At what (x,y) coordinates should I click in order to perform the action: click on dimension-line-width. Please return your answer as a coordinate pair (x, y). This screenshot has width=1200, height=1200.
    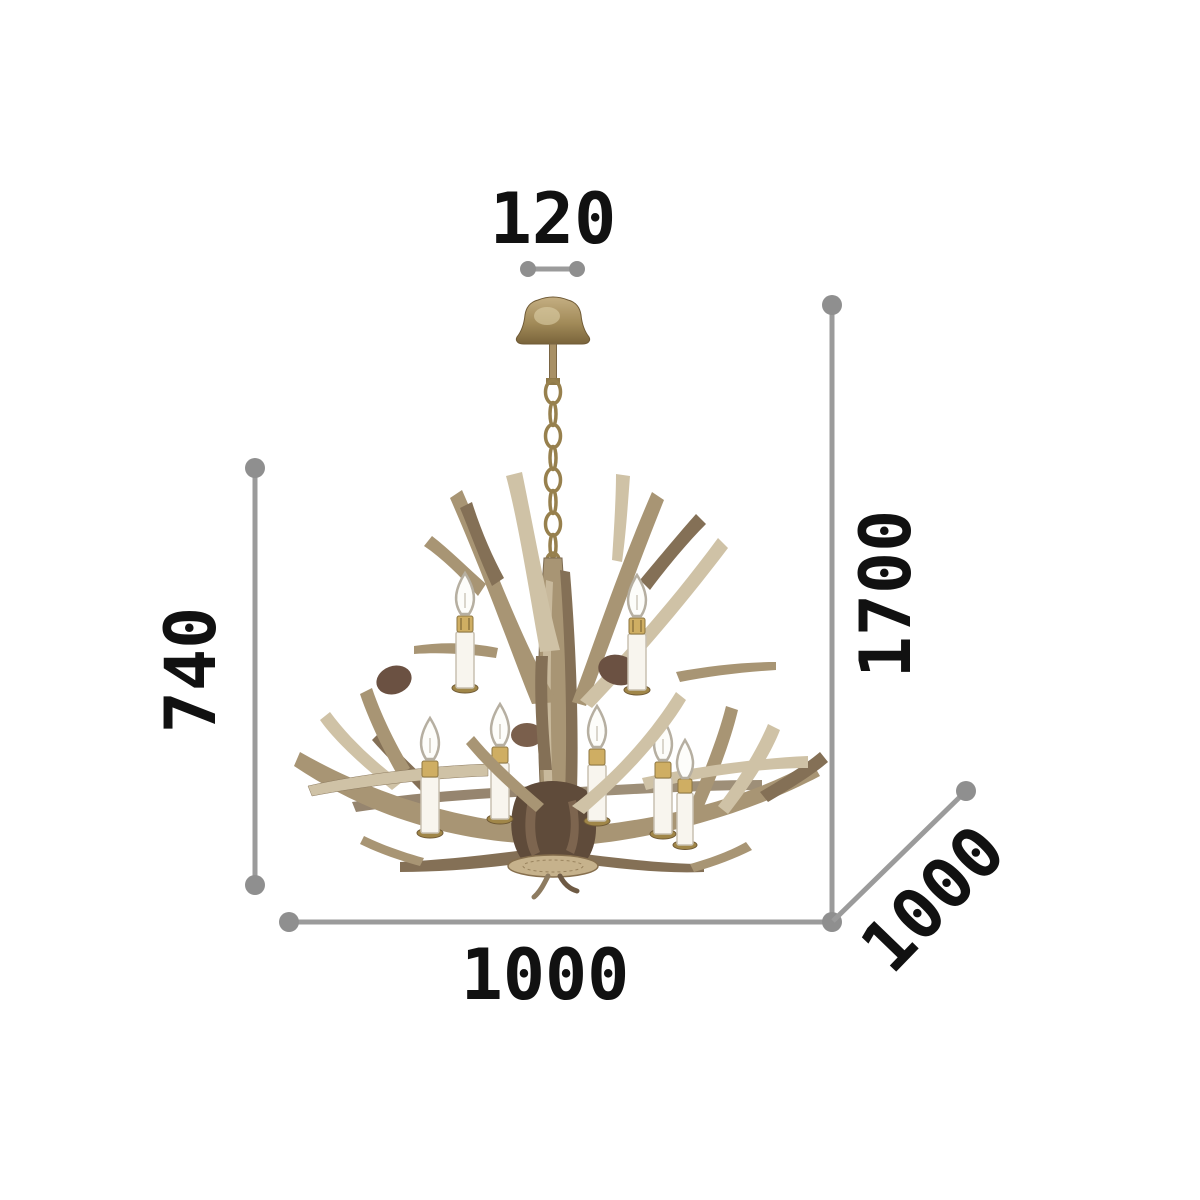
    Looking at the image, I should click on (560, 922).